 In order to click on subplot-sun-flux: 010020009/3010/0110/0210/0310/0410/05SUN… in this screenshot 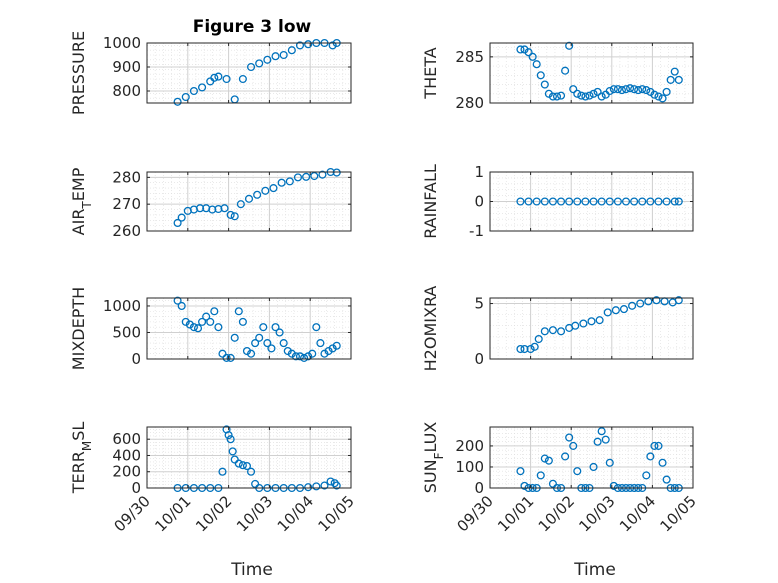, I will do `click(560, 479)`.